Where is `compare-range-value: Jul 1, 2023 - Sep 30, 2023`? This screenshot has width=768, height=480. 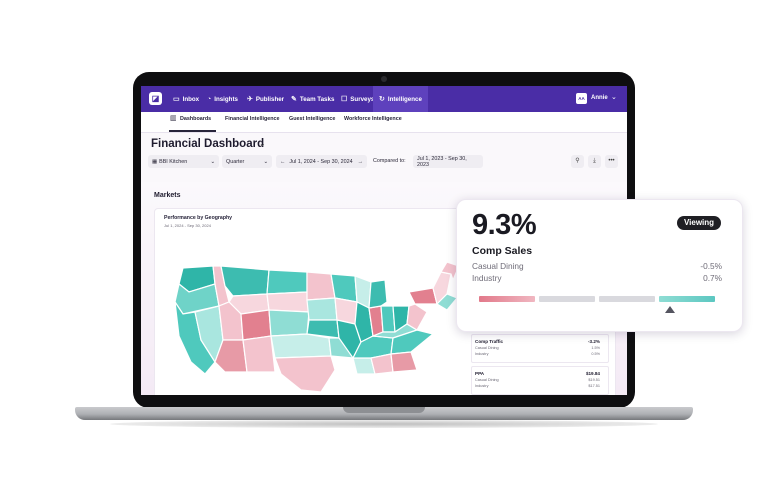
compare-range-value: Jul 1, 2023 - Sep 30, 2023 is located at coordinates (442, 161).